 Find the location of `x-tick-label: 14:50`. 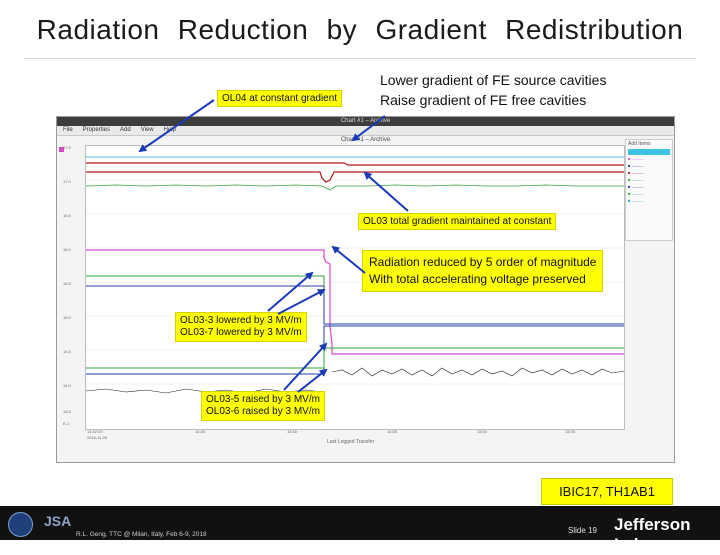

x-tick-label: 14:50 is located at coordinates (292, 431).